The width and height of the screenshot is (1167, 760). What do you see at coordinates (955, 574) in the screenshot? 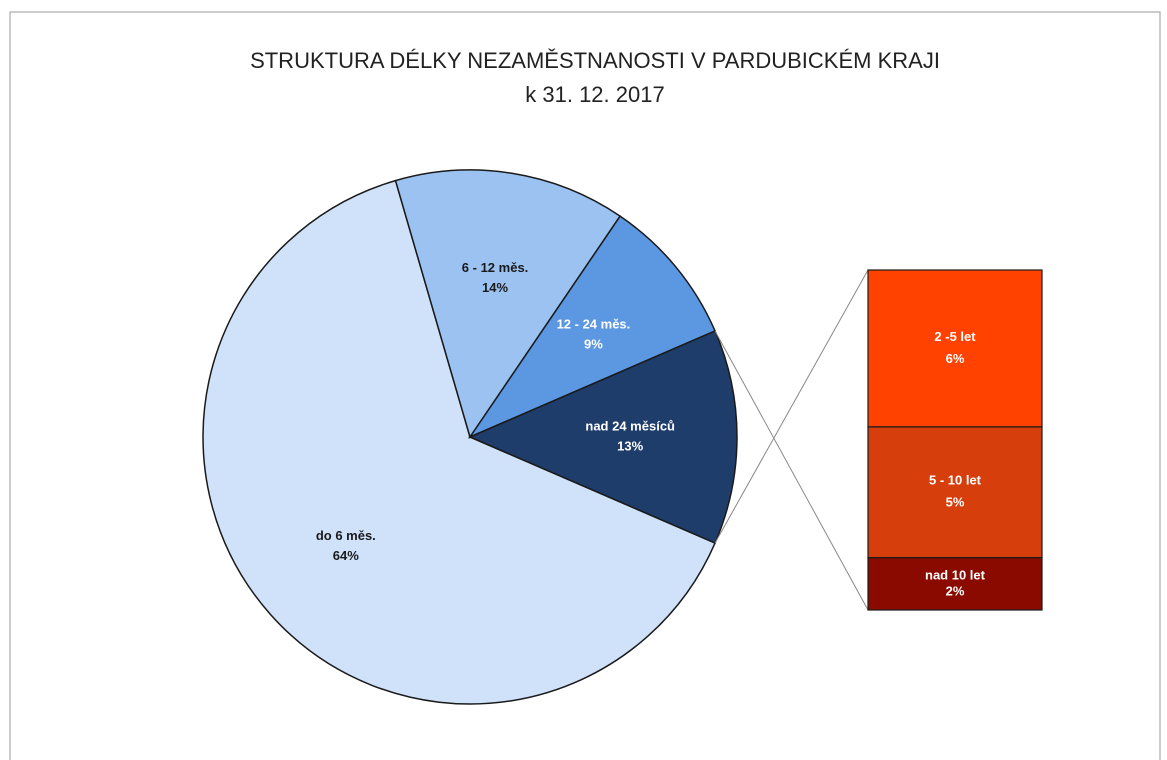
I see `breakdown-label: nad 10 let` at bounding box center [955, 574].